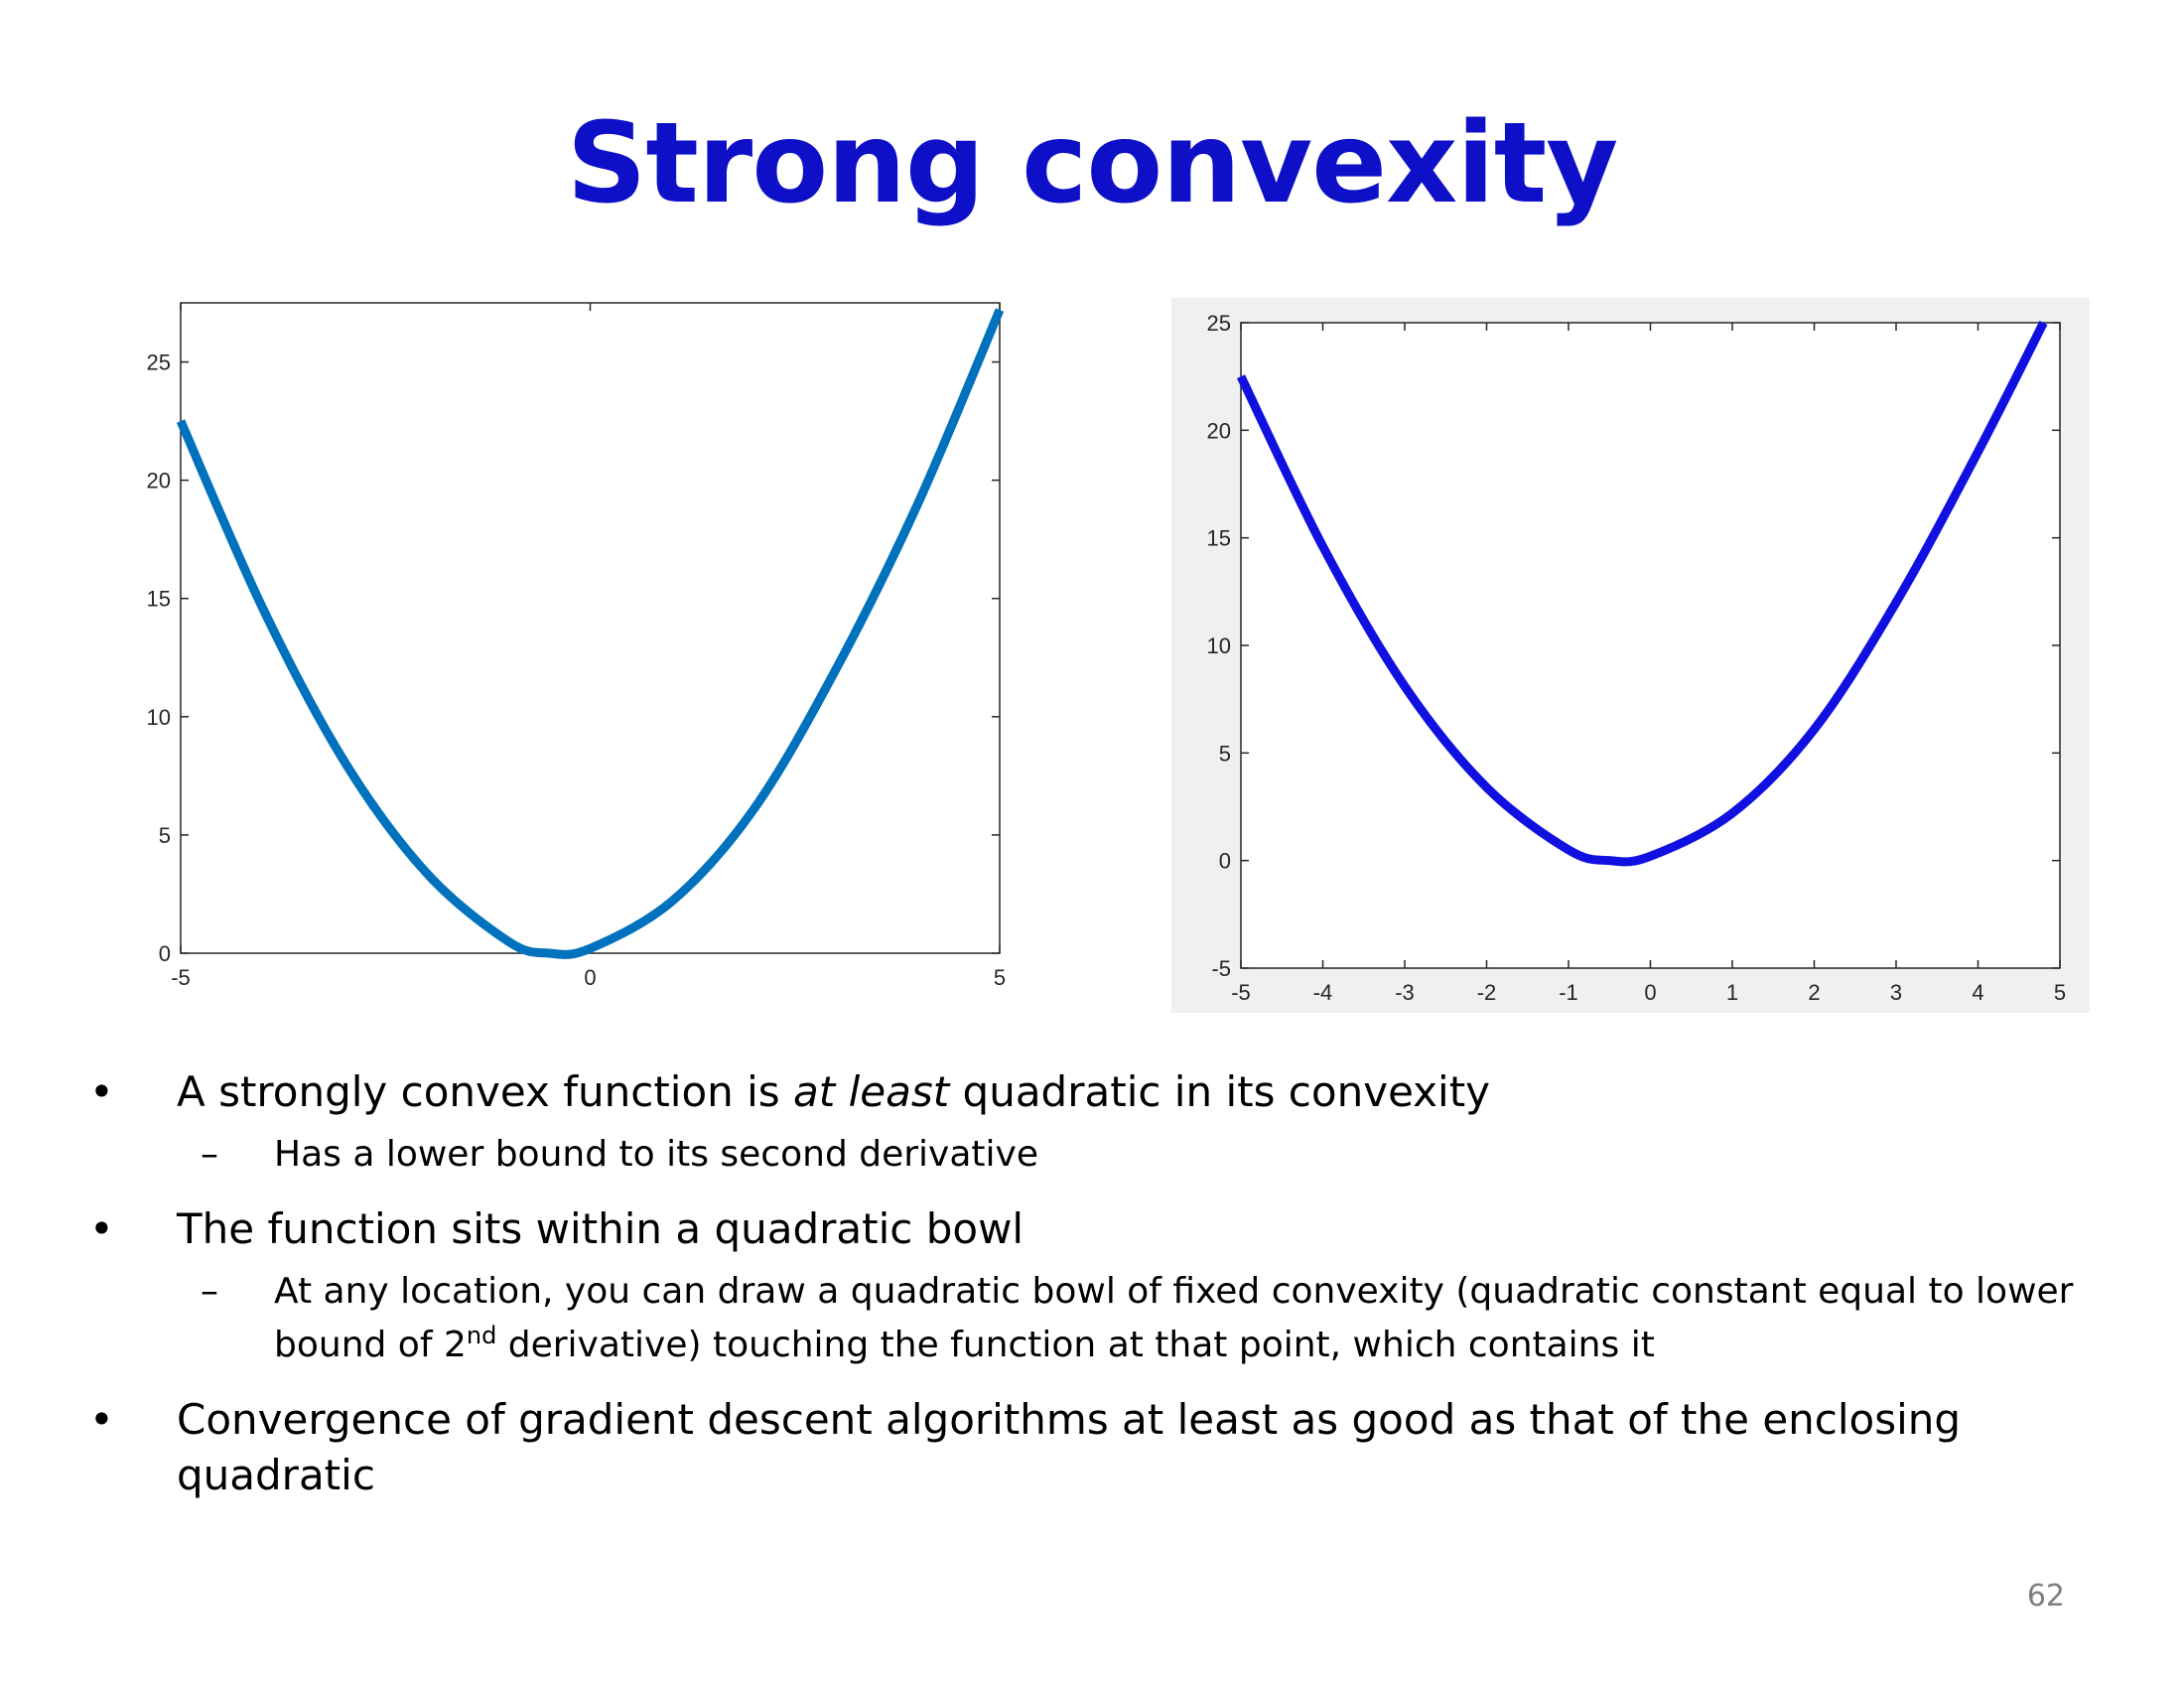  I want to click on bullet-text: A strongly convex function is, so click(485, 1091).